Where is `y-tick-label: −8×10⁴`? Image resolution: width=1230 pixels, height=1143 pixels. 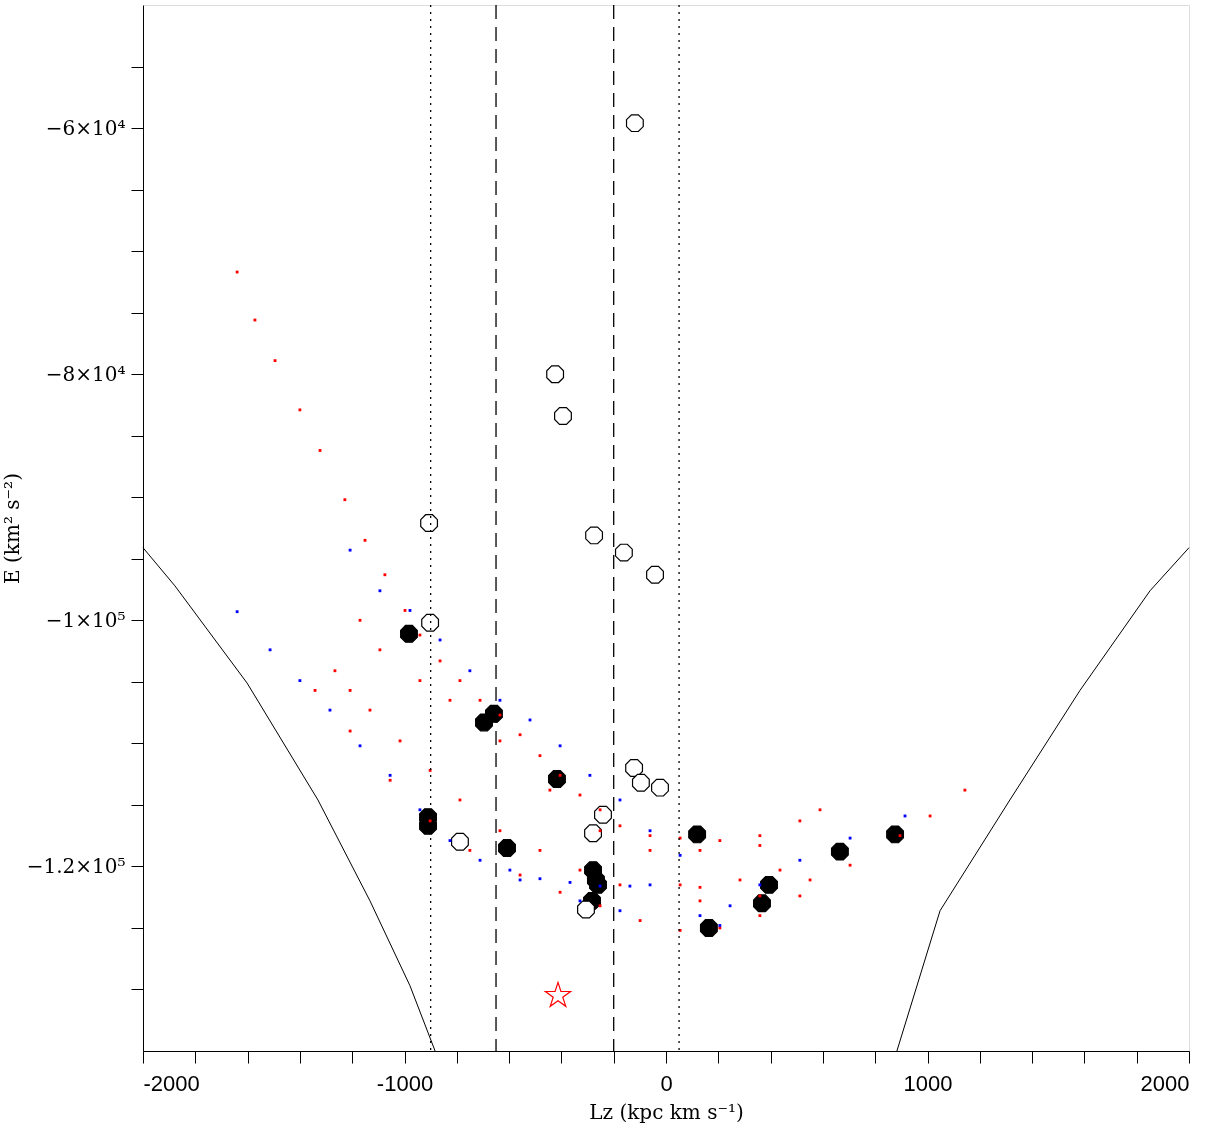
y-tick-label: −8×10⁴ is located at coordinates (85, 373).